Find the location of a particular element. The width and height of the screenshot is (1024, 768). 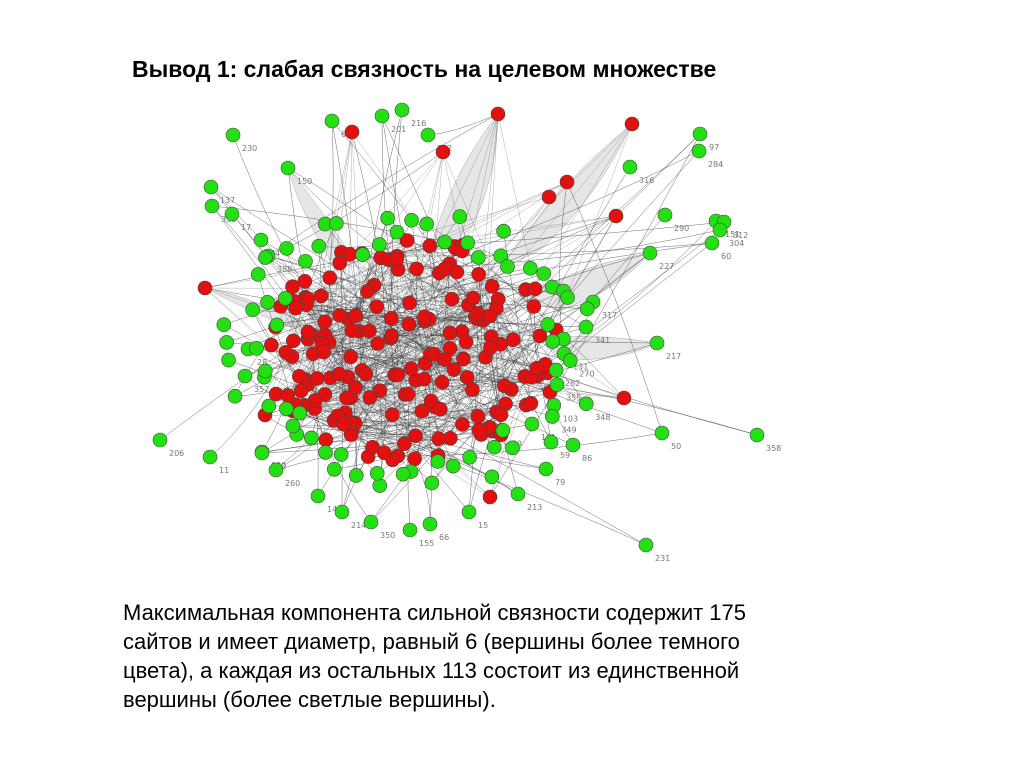

node-label: 151 is located at coordinates (732, 234).